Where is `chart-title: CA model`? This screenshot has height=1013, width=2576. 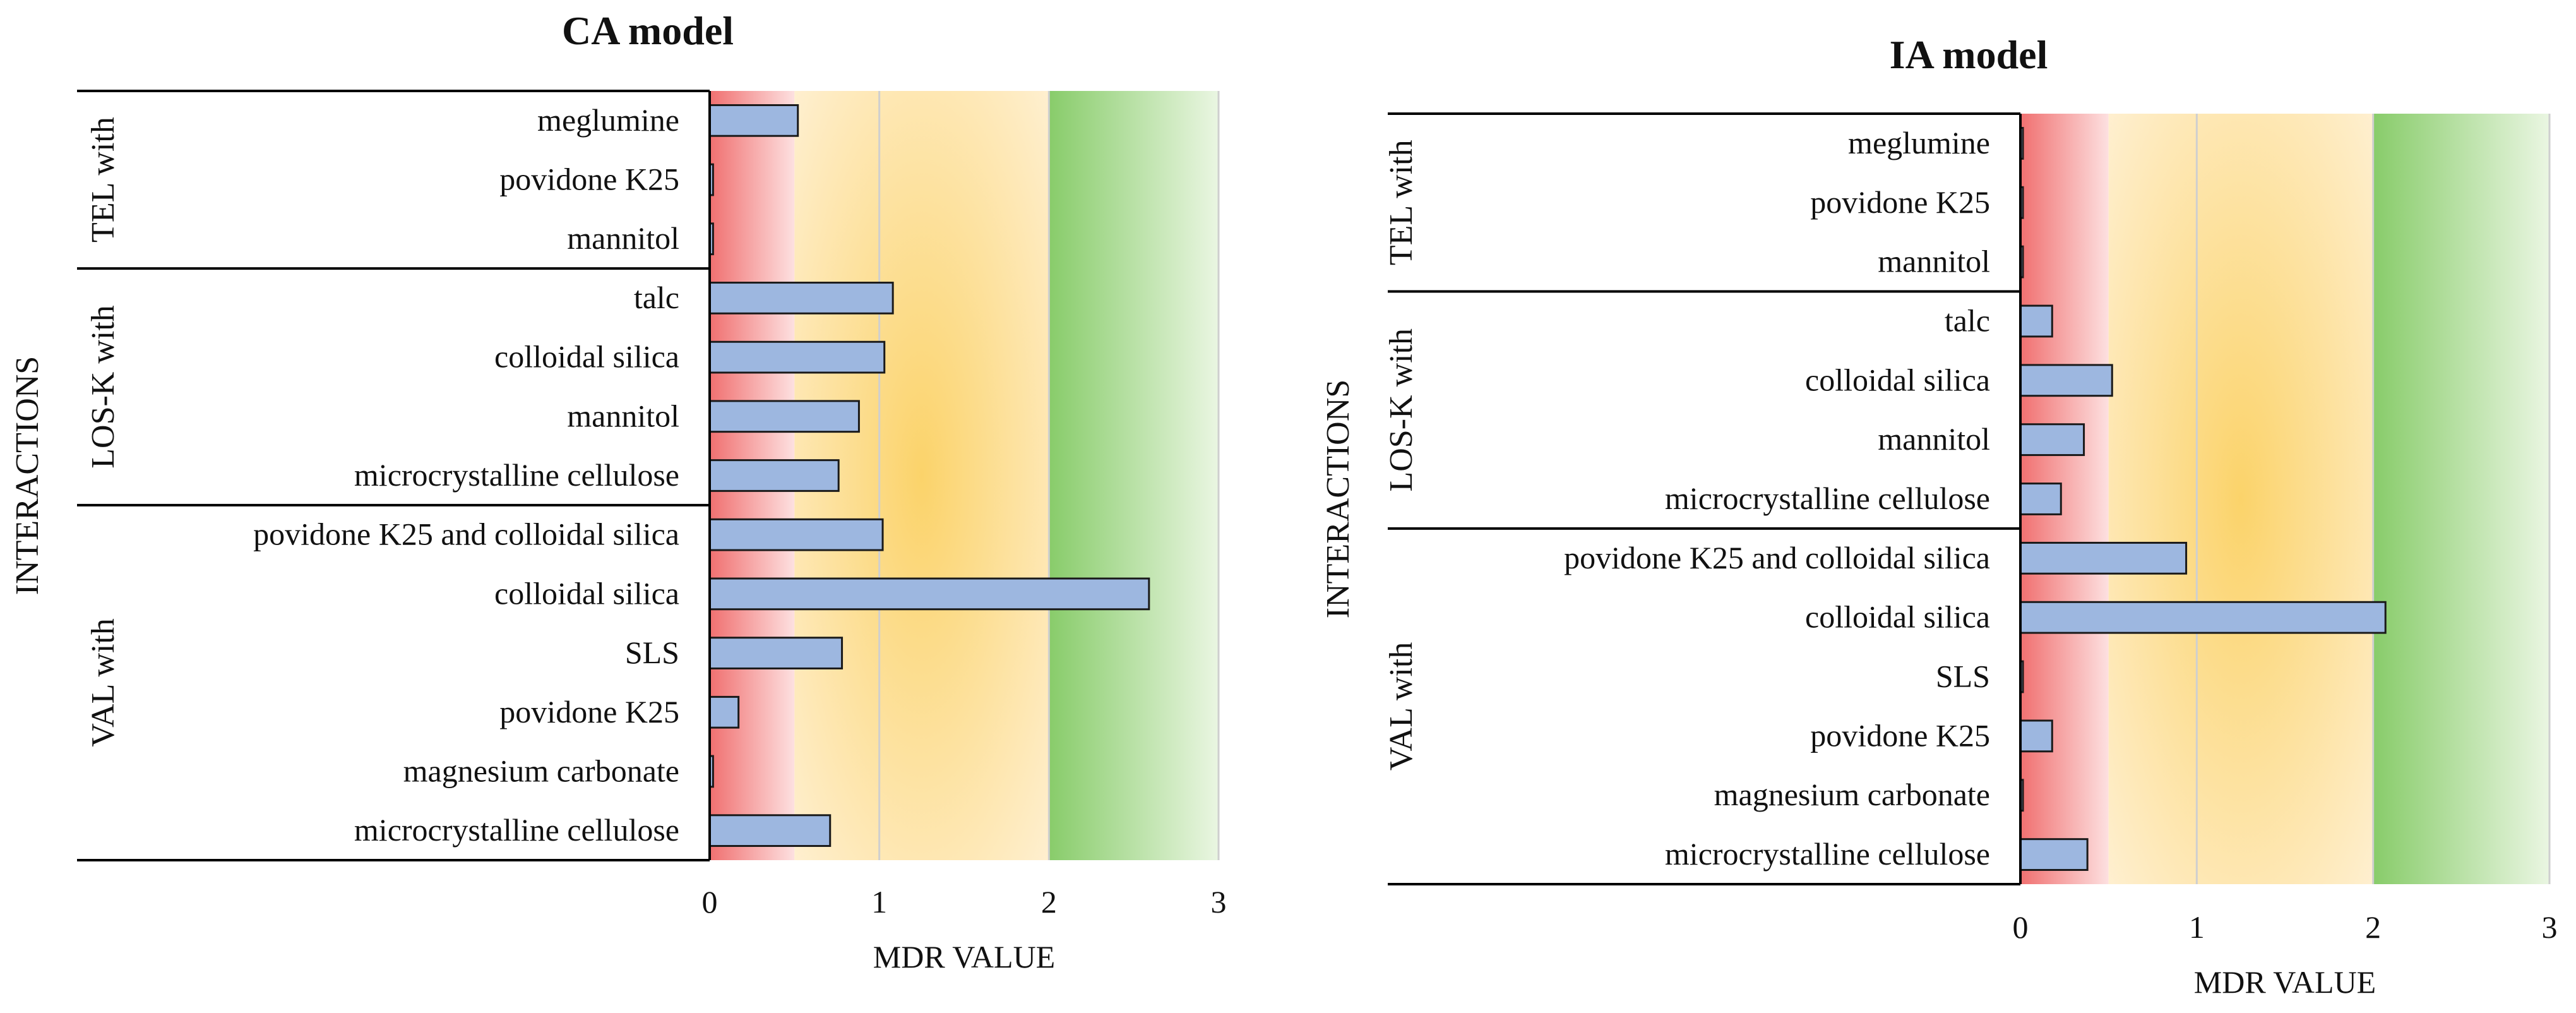
chart-title: CA model is located at coordinates (648, 31).